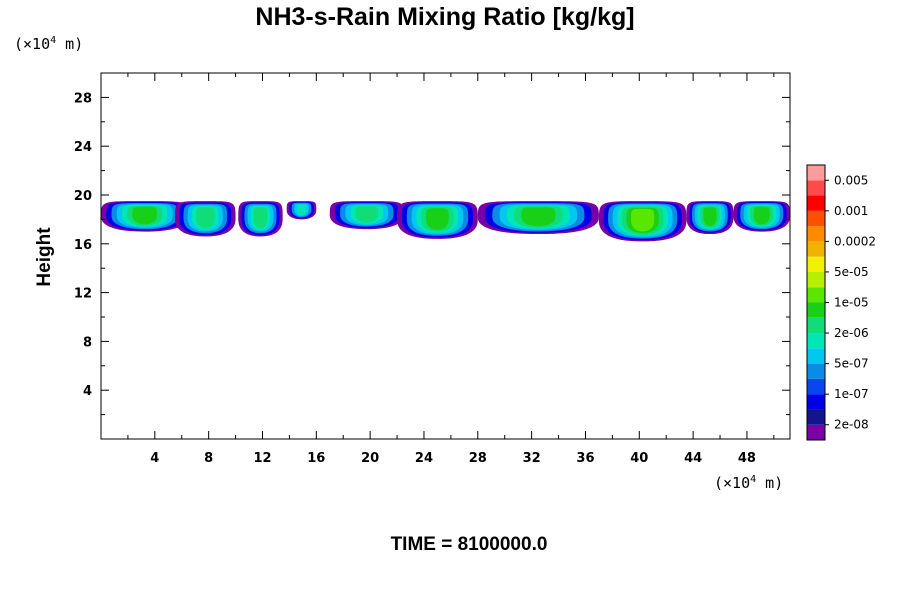 The height and width of the screenshot is (600, 900). I want to click on y-axis-label: Height, so click(44, 257).